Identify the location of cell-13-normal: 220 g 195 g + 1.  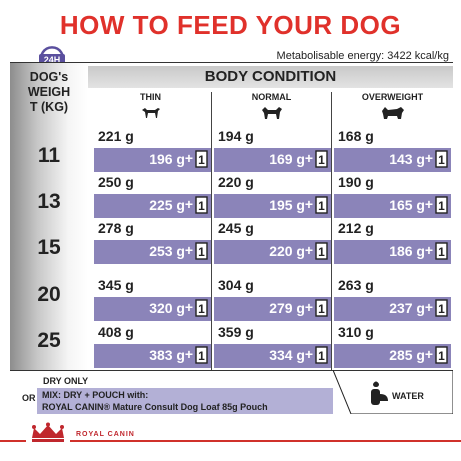
(272, 195).